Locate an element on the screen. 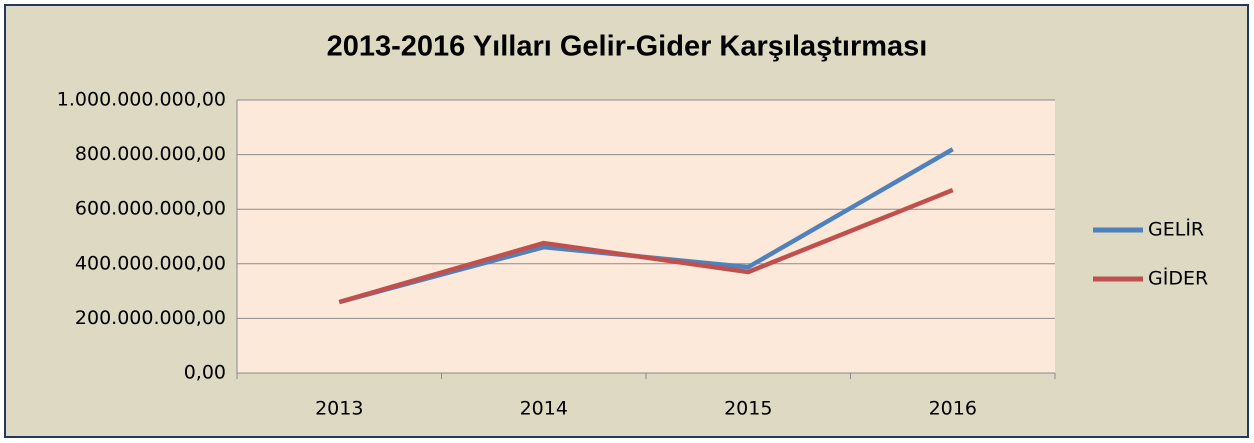 This screenshot has width=1254, height=443. legend-label: GİDER is located at coordinates (1178, 278).